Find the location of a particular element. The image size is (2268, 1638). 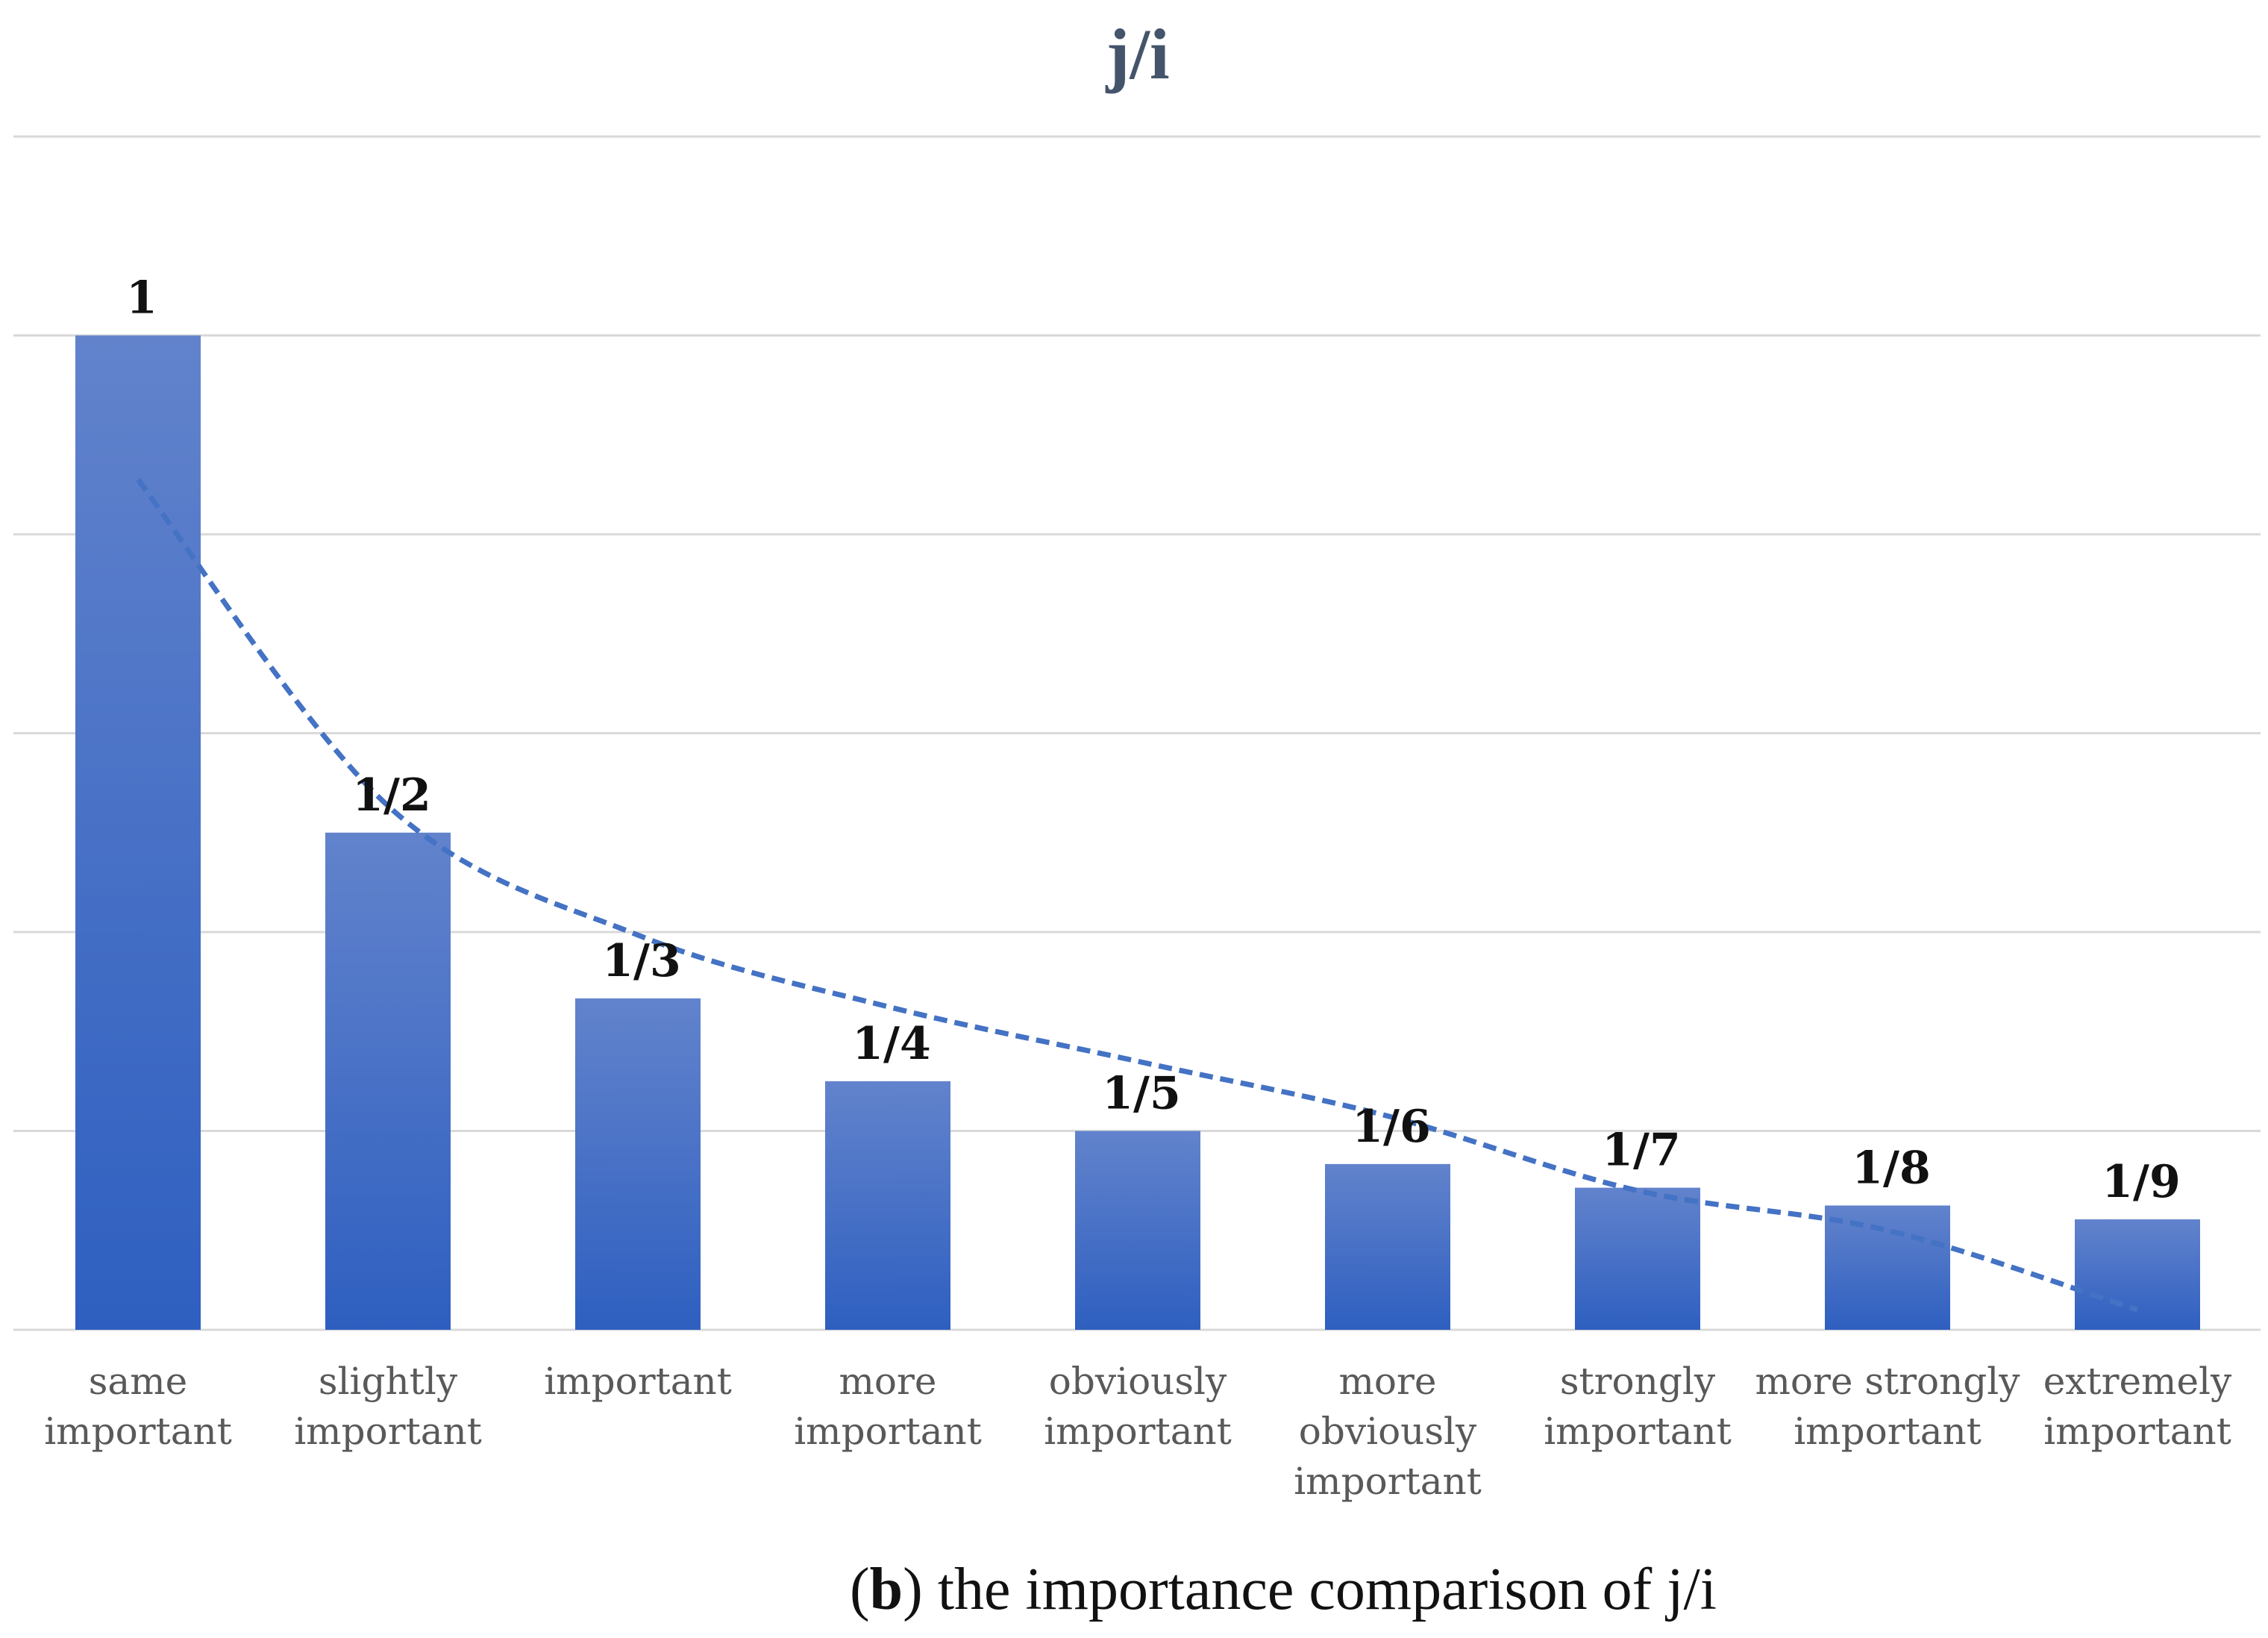

figure-caption: (b) the importance comparison of j/i is located at coordinates (1283, 1589).